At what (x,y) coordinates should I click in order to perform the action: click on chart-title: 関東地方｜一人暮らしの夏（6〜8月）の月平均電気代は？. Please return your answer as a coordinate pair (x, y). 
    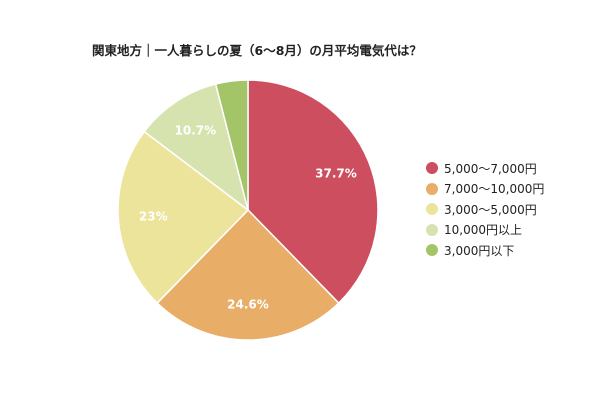
    Looking at the image, I should click on (257, 50).